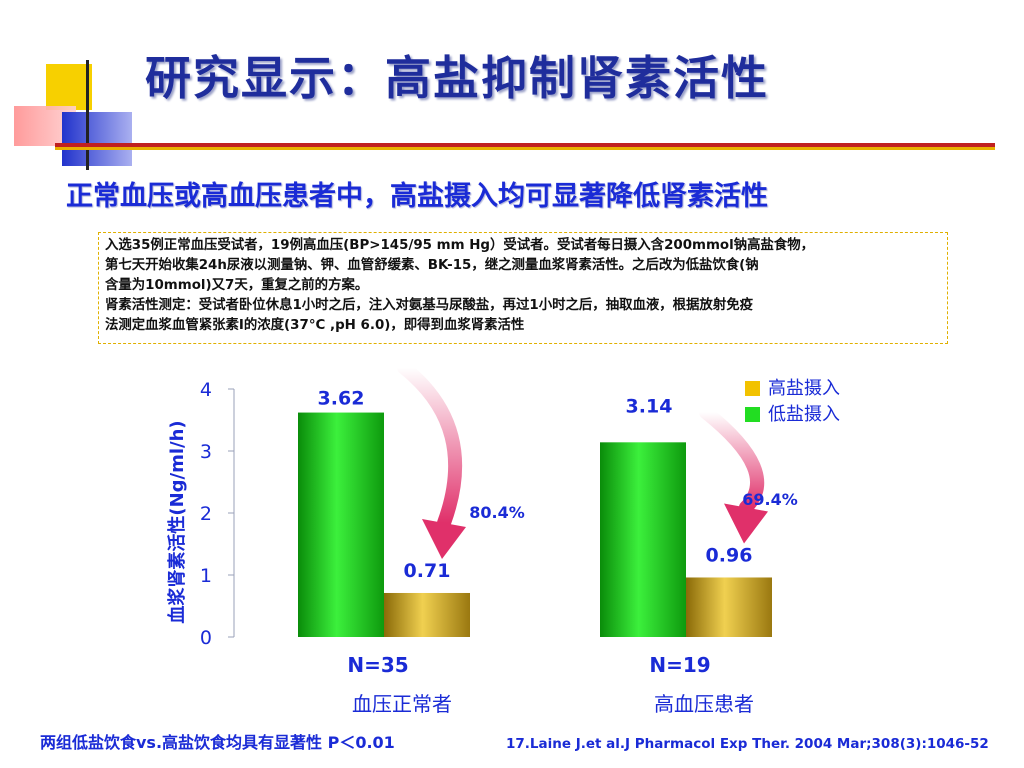 The height and width of the screenshot is (768, 1024). I want to click on bar-value-label: 3.14, so click(649, 406).